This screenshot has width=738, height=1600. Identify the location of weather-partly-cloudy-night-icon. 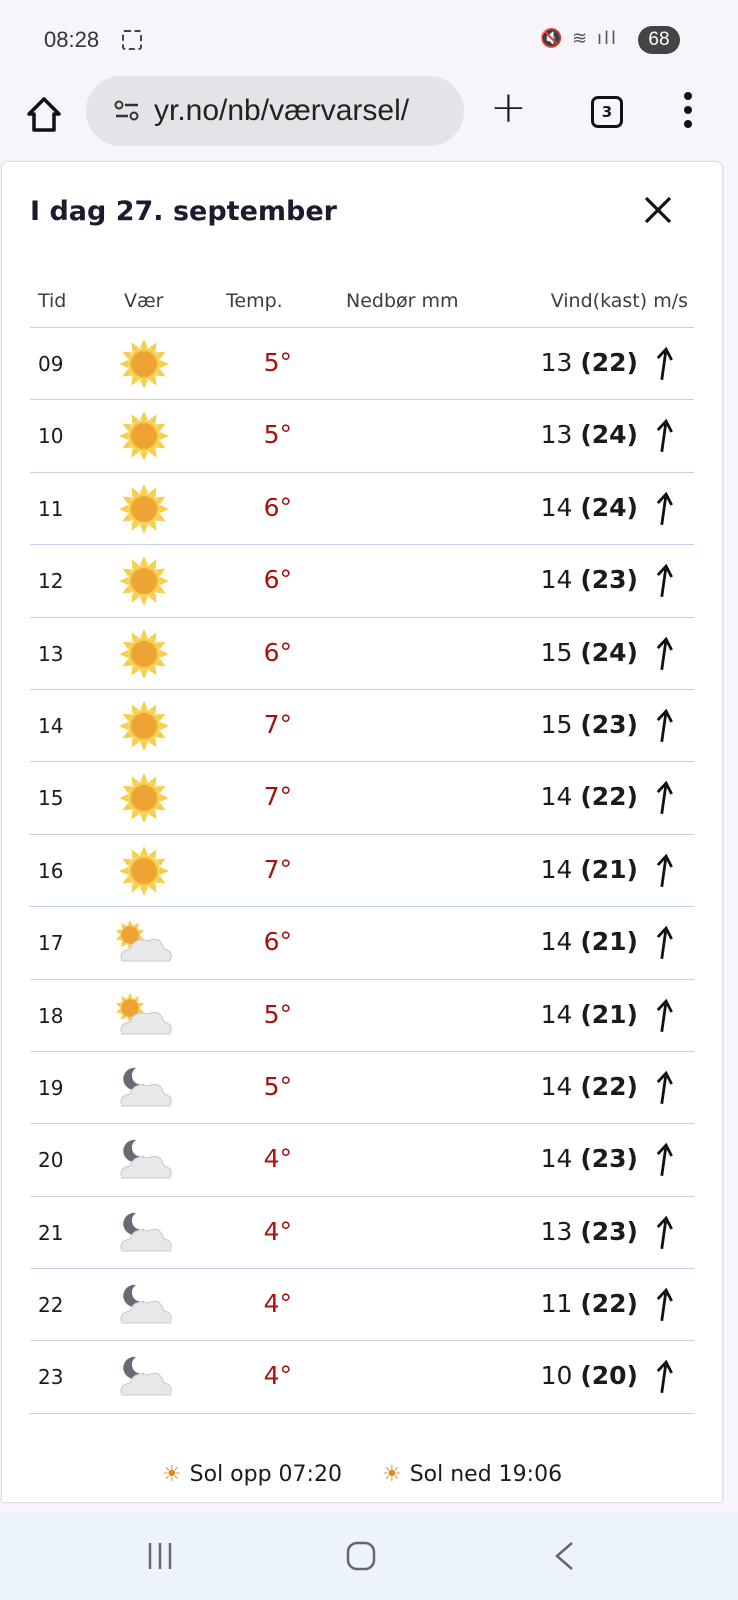
(144, 1377).